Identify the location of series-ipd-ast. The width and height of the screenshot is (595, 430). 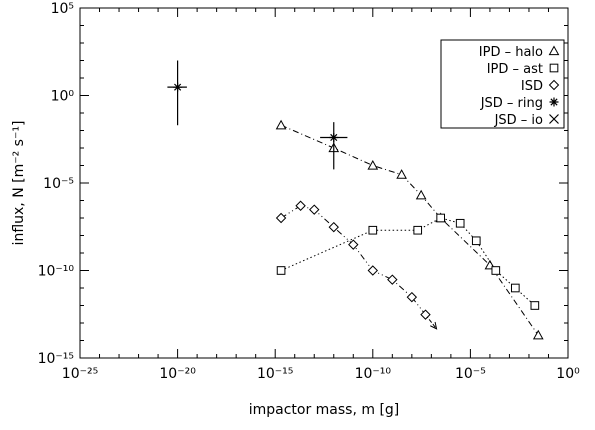
(408, 261).